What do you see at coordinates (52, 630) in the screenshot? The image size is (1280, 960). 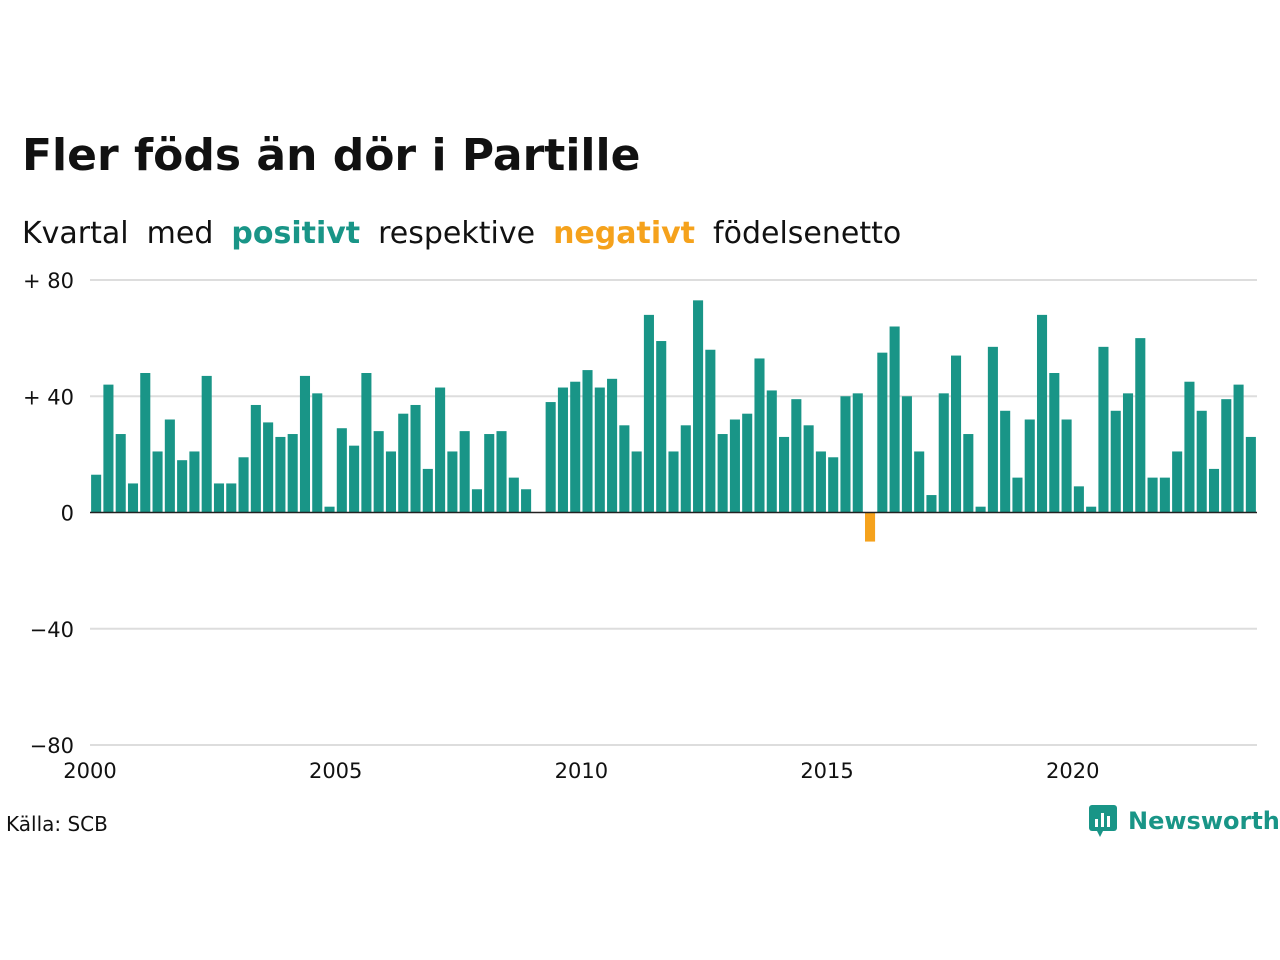 I see `y-tick-label: −40` at bounding box center [52, 630].